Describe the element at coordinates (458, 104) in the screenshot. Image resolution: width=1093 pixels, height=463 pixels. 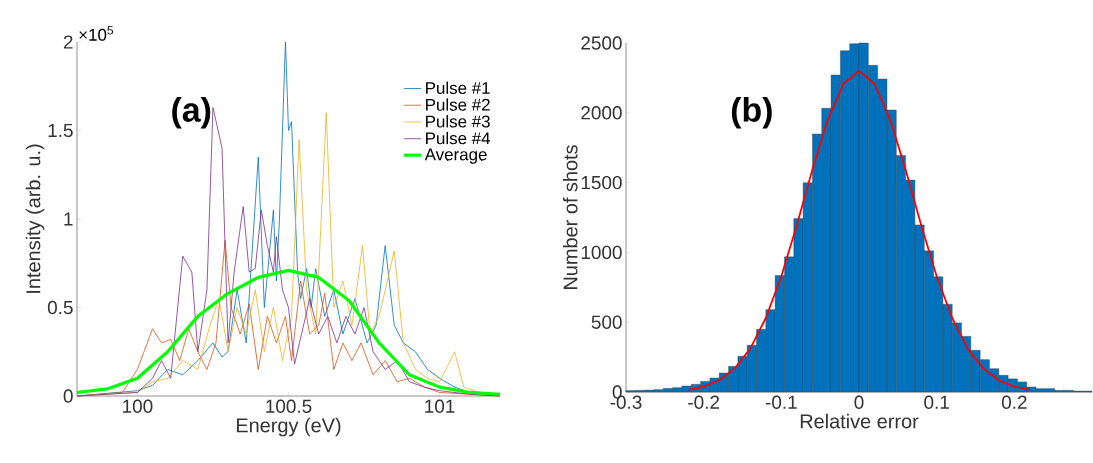
I see `legend-label: Pulse #2` at that location.